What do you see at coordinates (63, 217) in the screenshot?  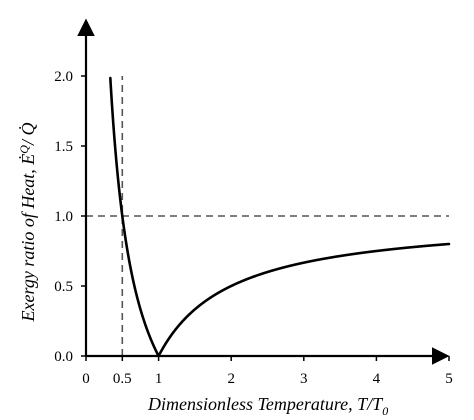 I see `y-tick-label: 1.0` at bounding box center [63, 217].